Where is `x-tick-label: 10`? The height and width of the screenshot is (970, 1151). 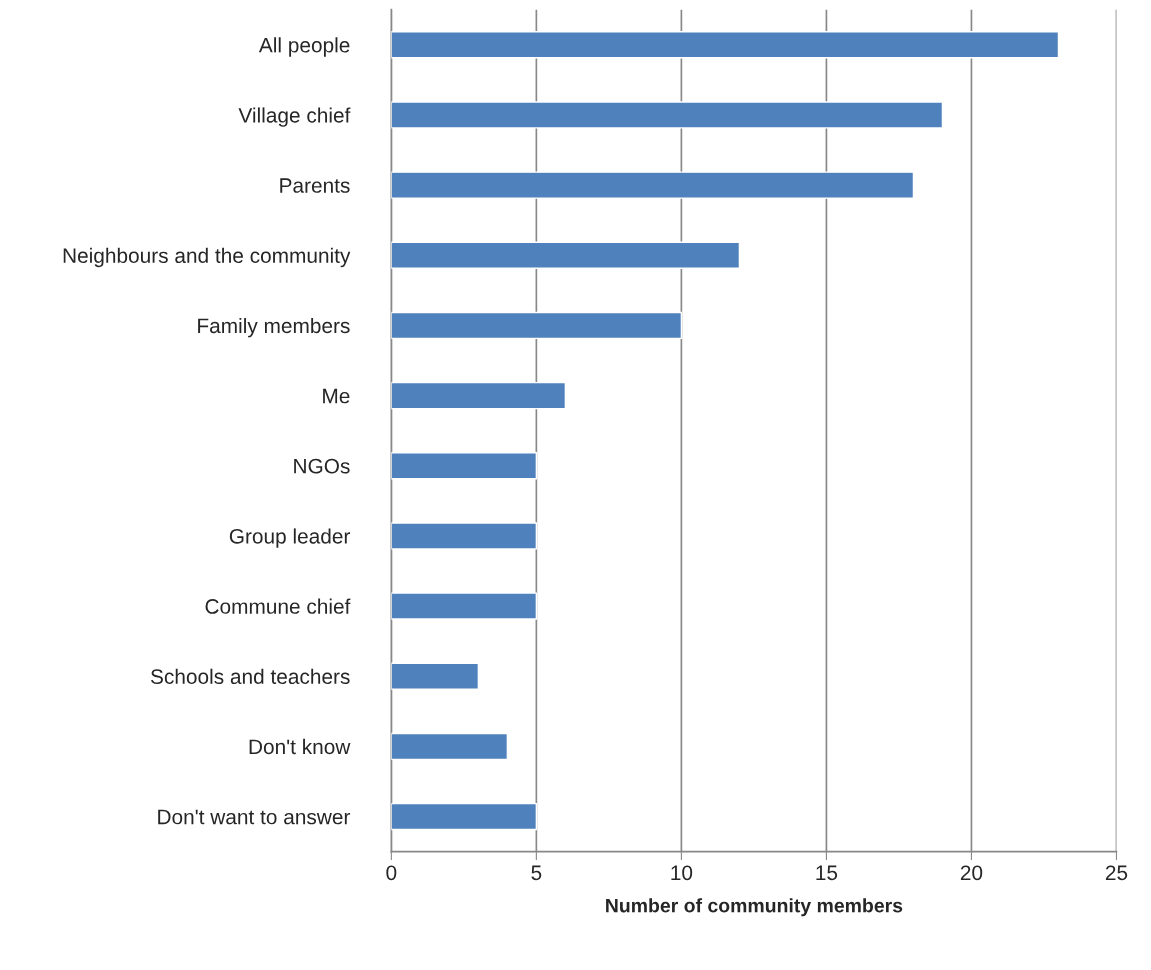 x-tick-label: 10 is located at coordinates (682, 873).